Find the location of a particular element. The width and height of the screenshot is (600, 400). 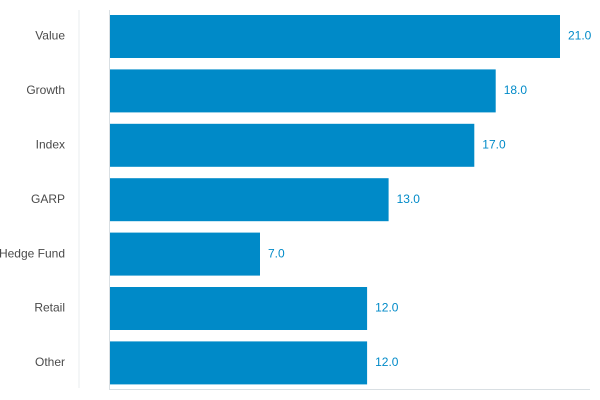

category-label: Hedge Fund is located at coordinates (32, 253).